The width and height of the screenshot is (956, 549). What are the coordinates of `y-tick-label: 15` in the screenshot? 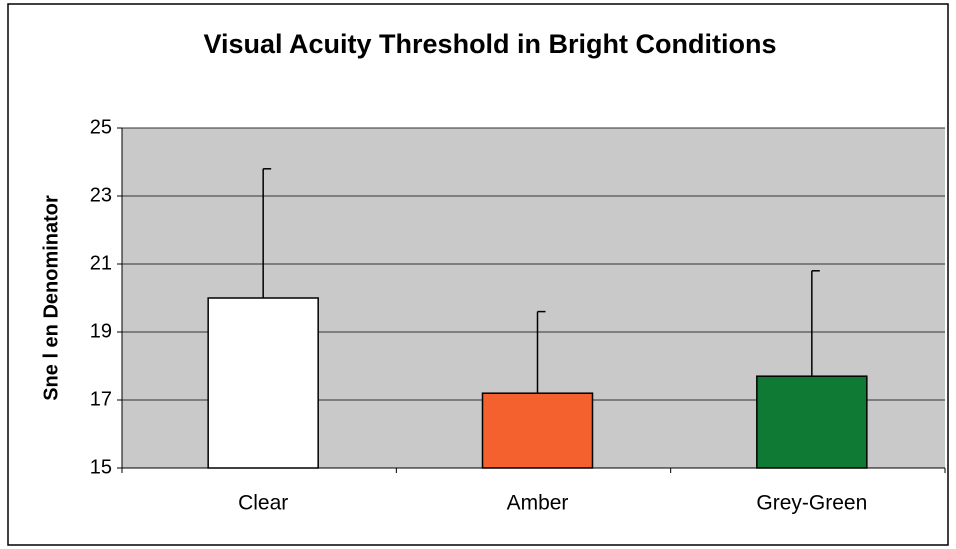 It's located at (101, 467).